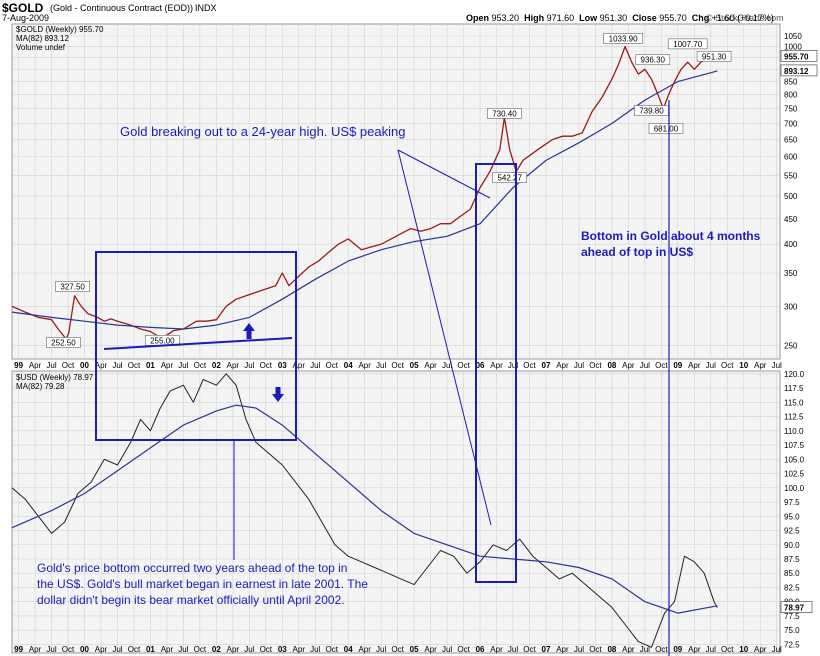  Describe the element at coordinates (794, 474) in the screenshot. I see `y-tick-label-bottom: 102.5` at that location.